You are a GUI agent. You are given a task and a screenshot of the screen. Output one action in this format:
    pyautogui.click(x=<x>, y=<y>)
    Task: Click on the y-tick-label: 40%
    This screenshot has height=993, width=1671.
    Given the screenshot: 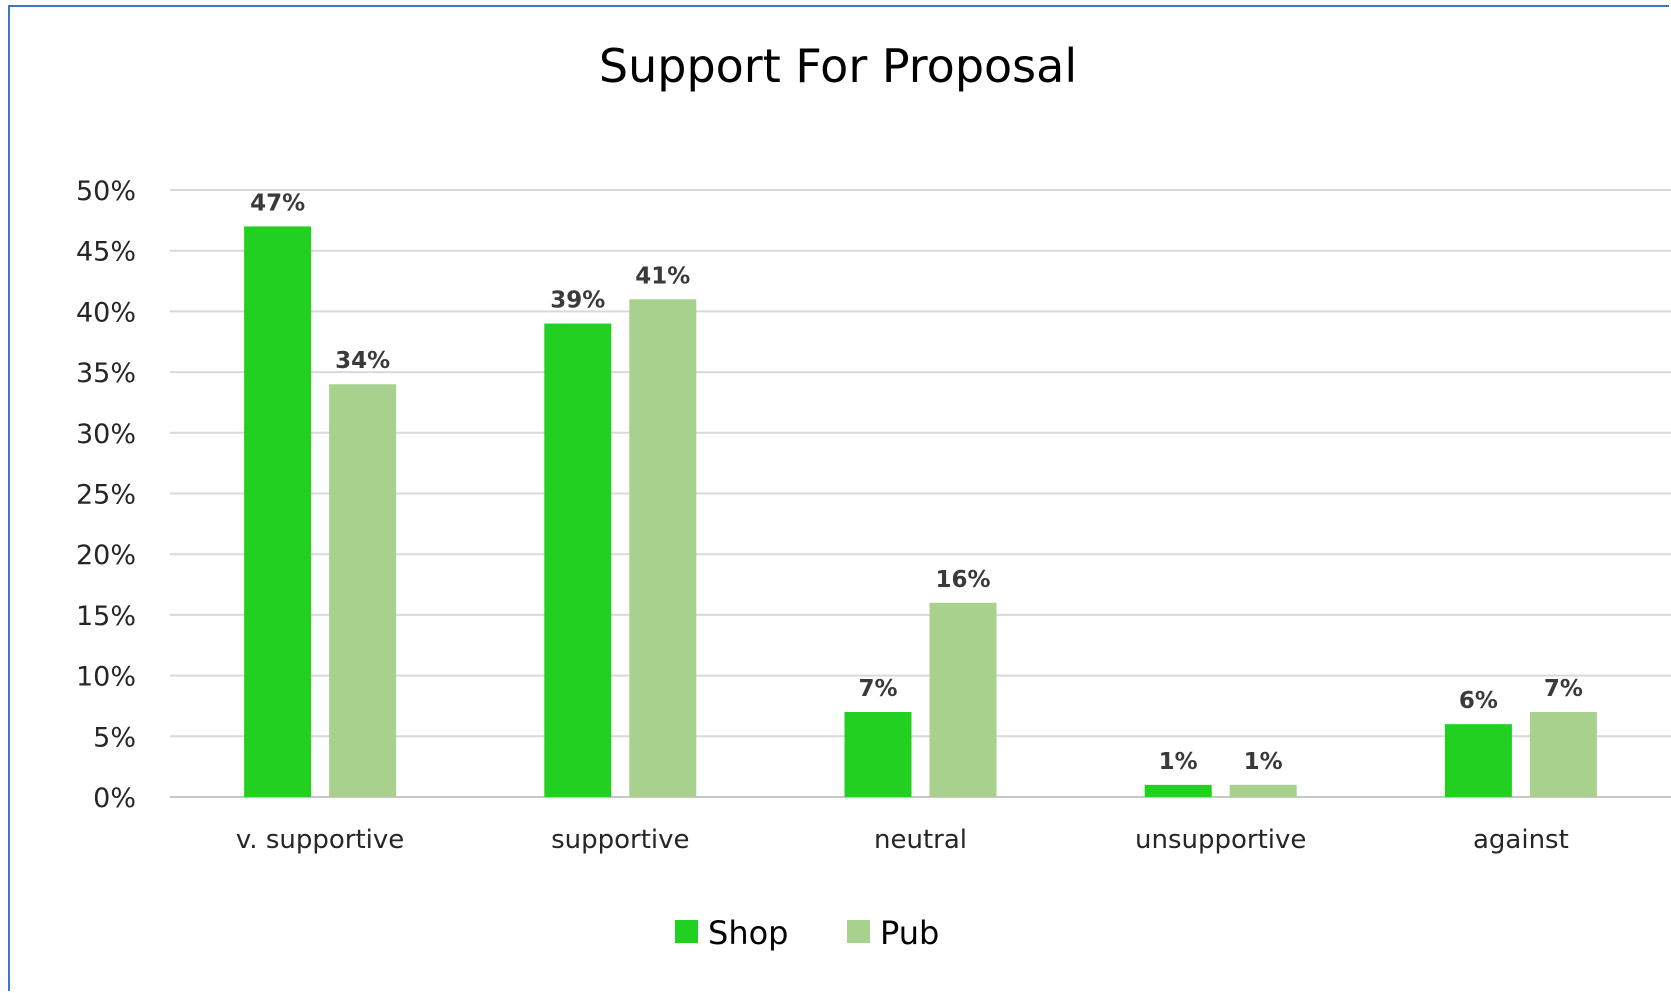 What is the action you would take?
    pyautogui.click(x=106, y=312)
    